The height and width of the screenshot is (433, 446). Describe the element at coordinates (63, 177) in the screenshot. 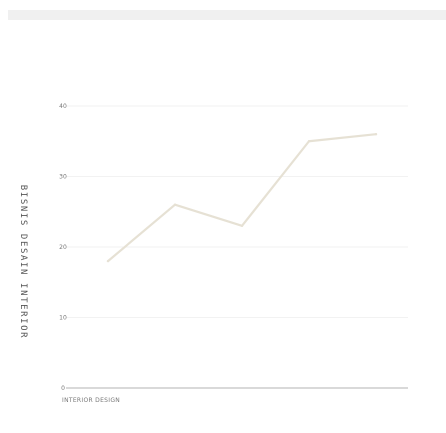

I see `y-tick-label: 30` at that location.